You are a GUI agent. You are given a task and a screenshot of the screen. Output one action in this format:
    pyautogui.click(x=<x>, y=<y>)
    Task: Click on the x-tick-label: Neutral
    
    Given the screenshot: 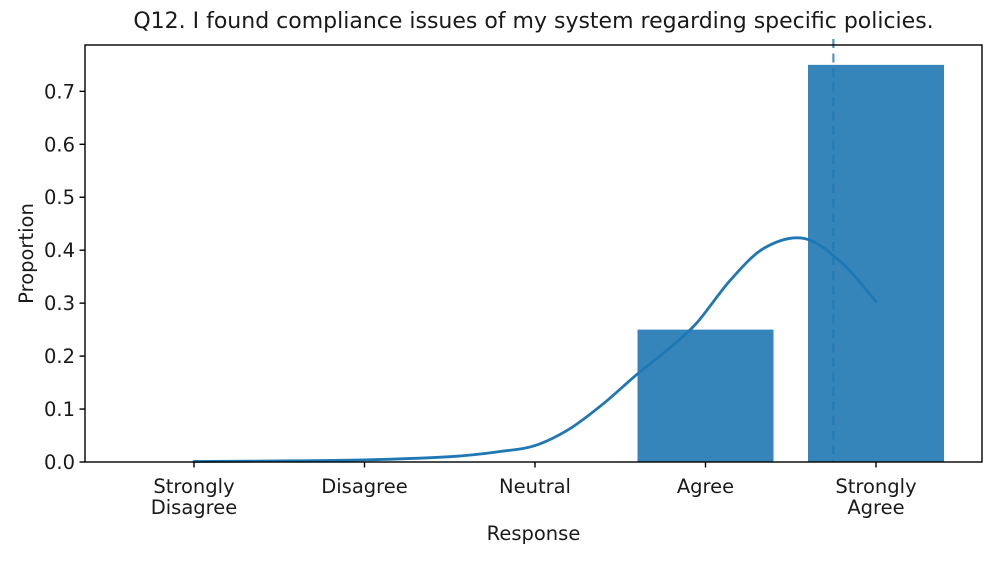 What is the action you would take?
    pyautogui.click(x=535, y=486)
    